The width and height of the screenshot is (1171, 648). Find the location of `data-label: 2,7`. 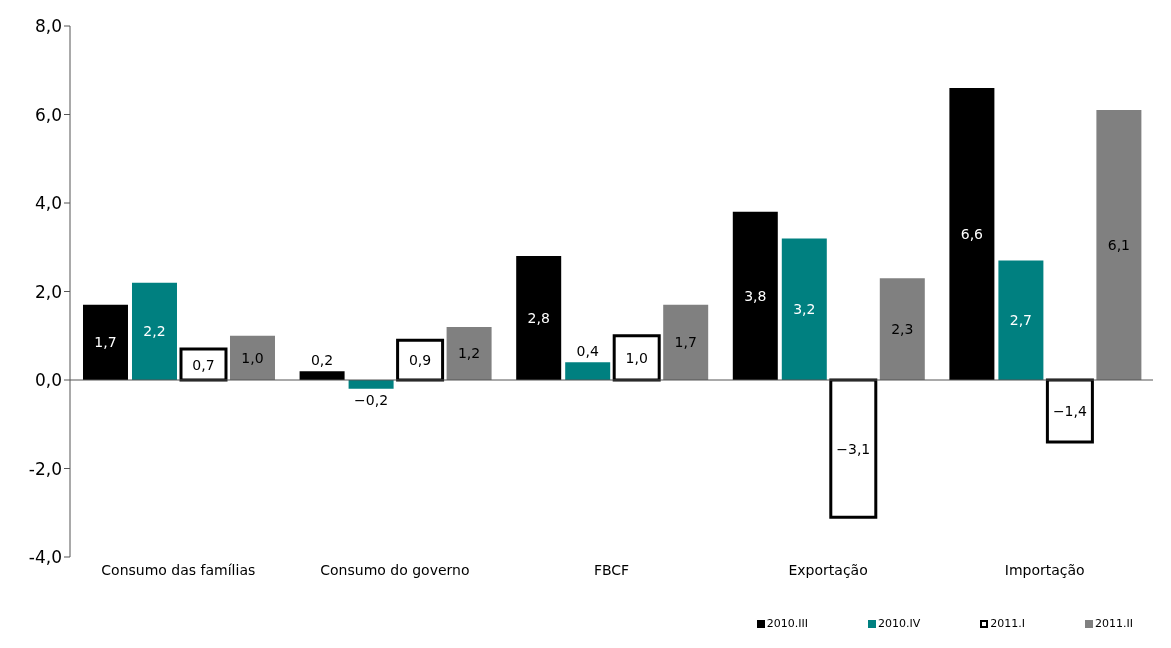

data-label: 2,7 is located at coordinates (1021, 320).